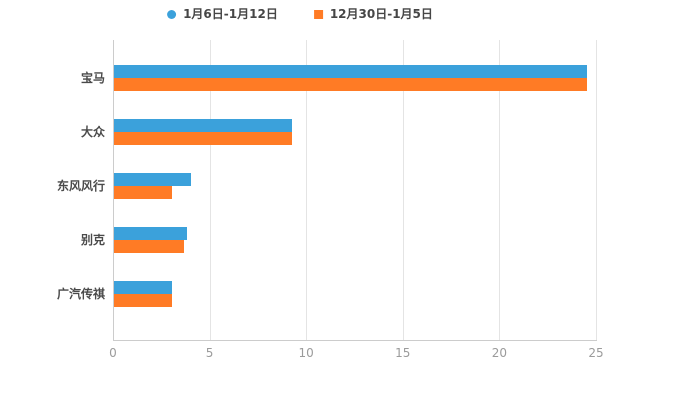 This screenshot has height=400, width=700. What do you see at coordinates (306, 353) in the screenshot?
I see `x-tick-label: 10` at bounding box center [306, 353].